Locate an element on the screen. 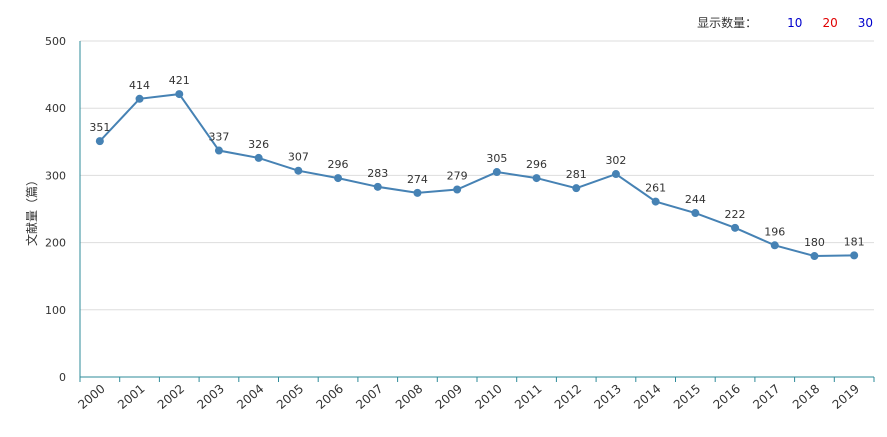  data-label: 281 is located at coordinates (576, 174).